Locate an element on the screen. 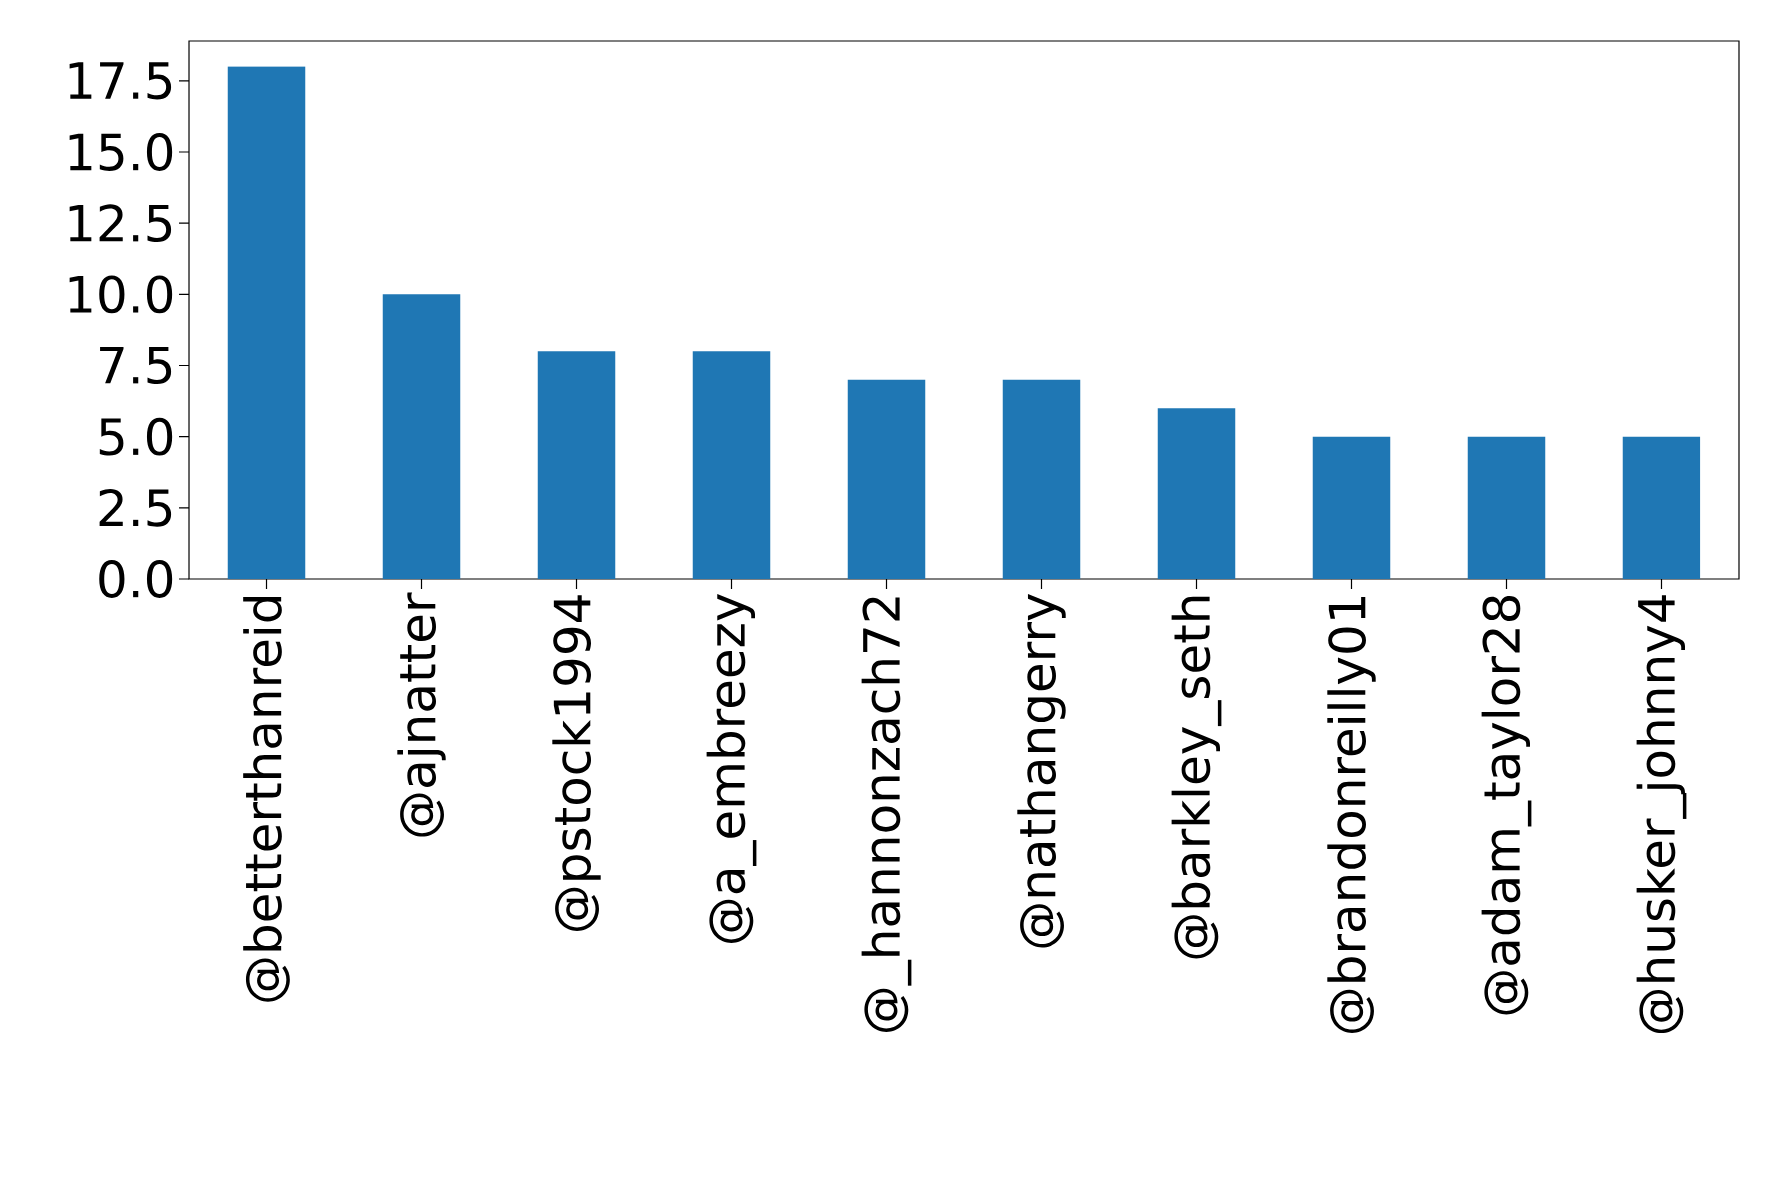 The image size is (1778, 1183). x-tick-label: @betterthanreid is located at coordinates (266, 799).